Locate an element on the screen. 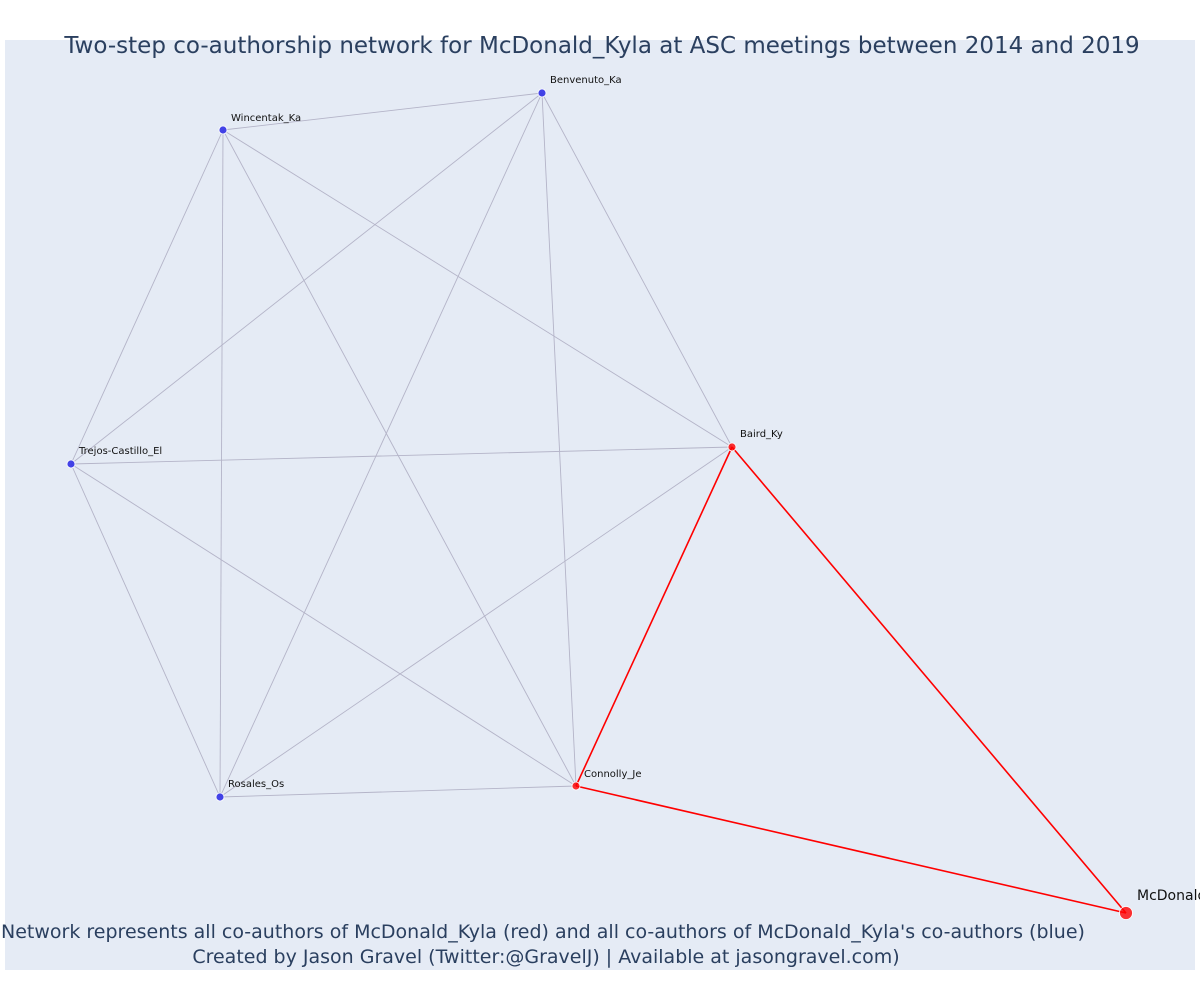  node-baird is located at coordinates (732, 447).